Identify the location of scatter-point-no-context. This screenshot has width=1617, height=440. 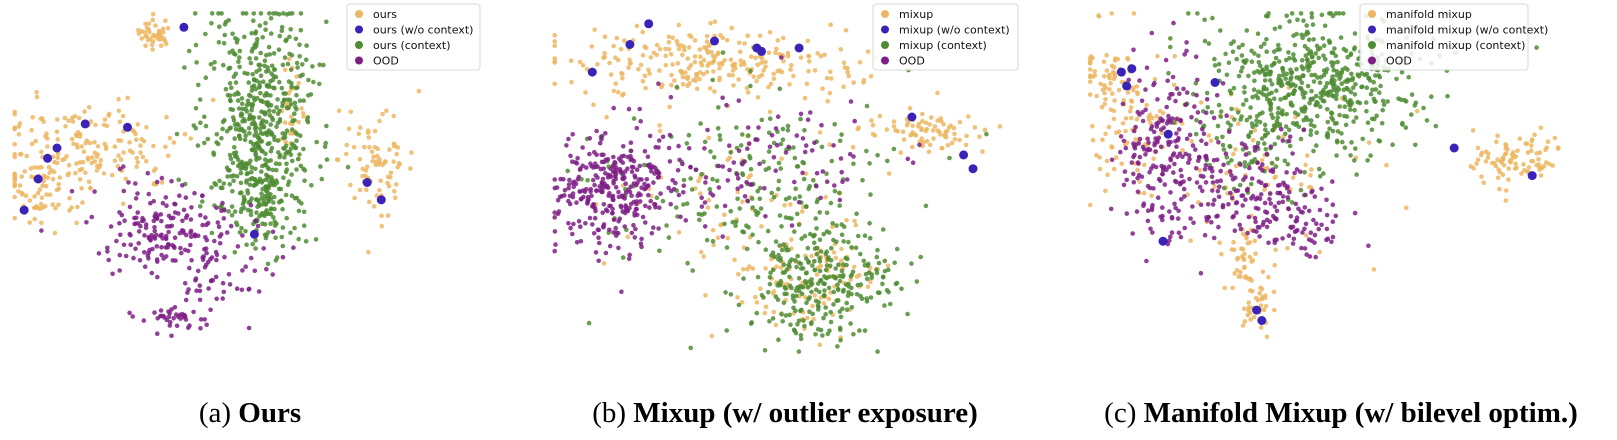
(127, 127).